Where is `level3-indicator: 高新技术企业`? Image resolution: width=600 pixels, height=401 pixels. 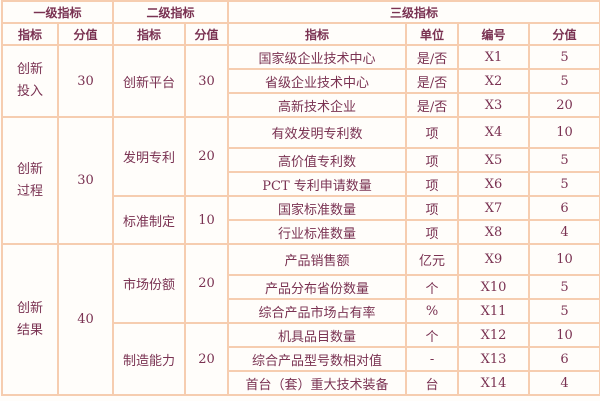 level3-indicator: 高新技术企业 is located at coordinates (317, 105).